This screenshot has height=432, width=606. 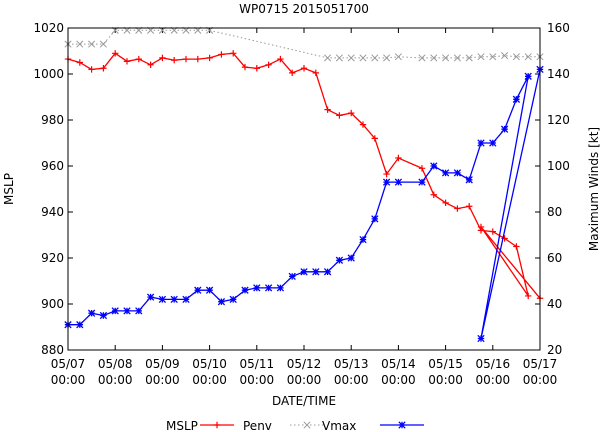 I want to click on x-tick-label: 05/14, so click(x=398, y=364).